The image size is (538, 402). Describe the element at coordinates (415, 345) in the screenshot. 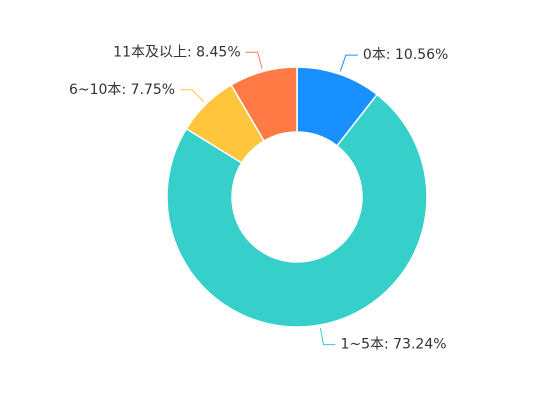

I see `slice-value: : 73.24%` at that location.